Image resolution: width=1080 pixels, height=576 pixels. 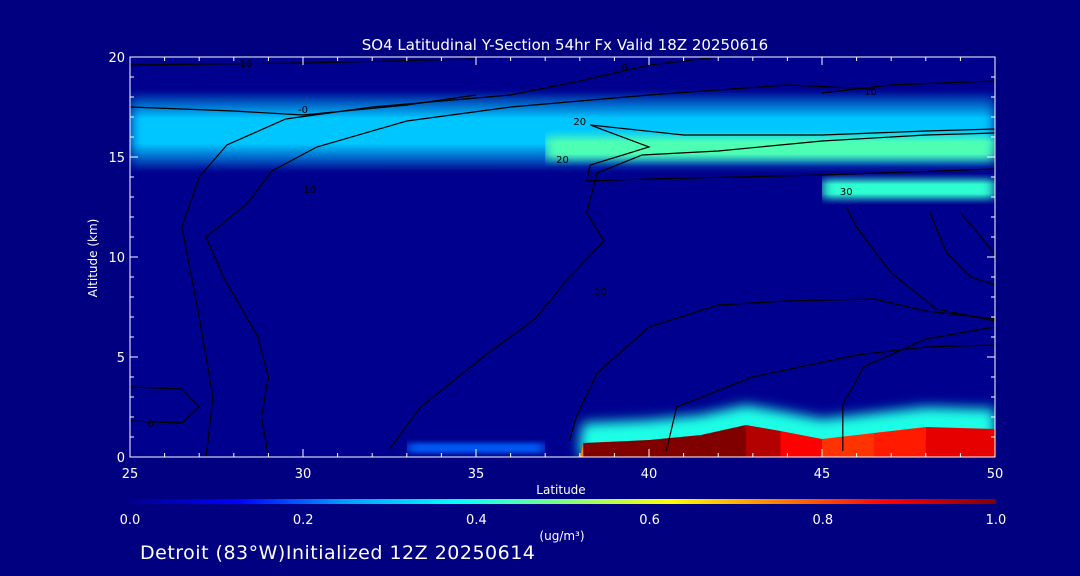 I want to click on x-tick-label-25: 25, so click(x=130, y=474).